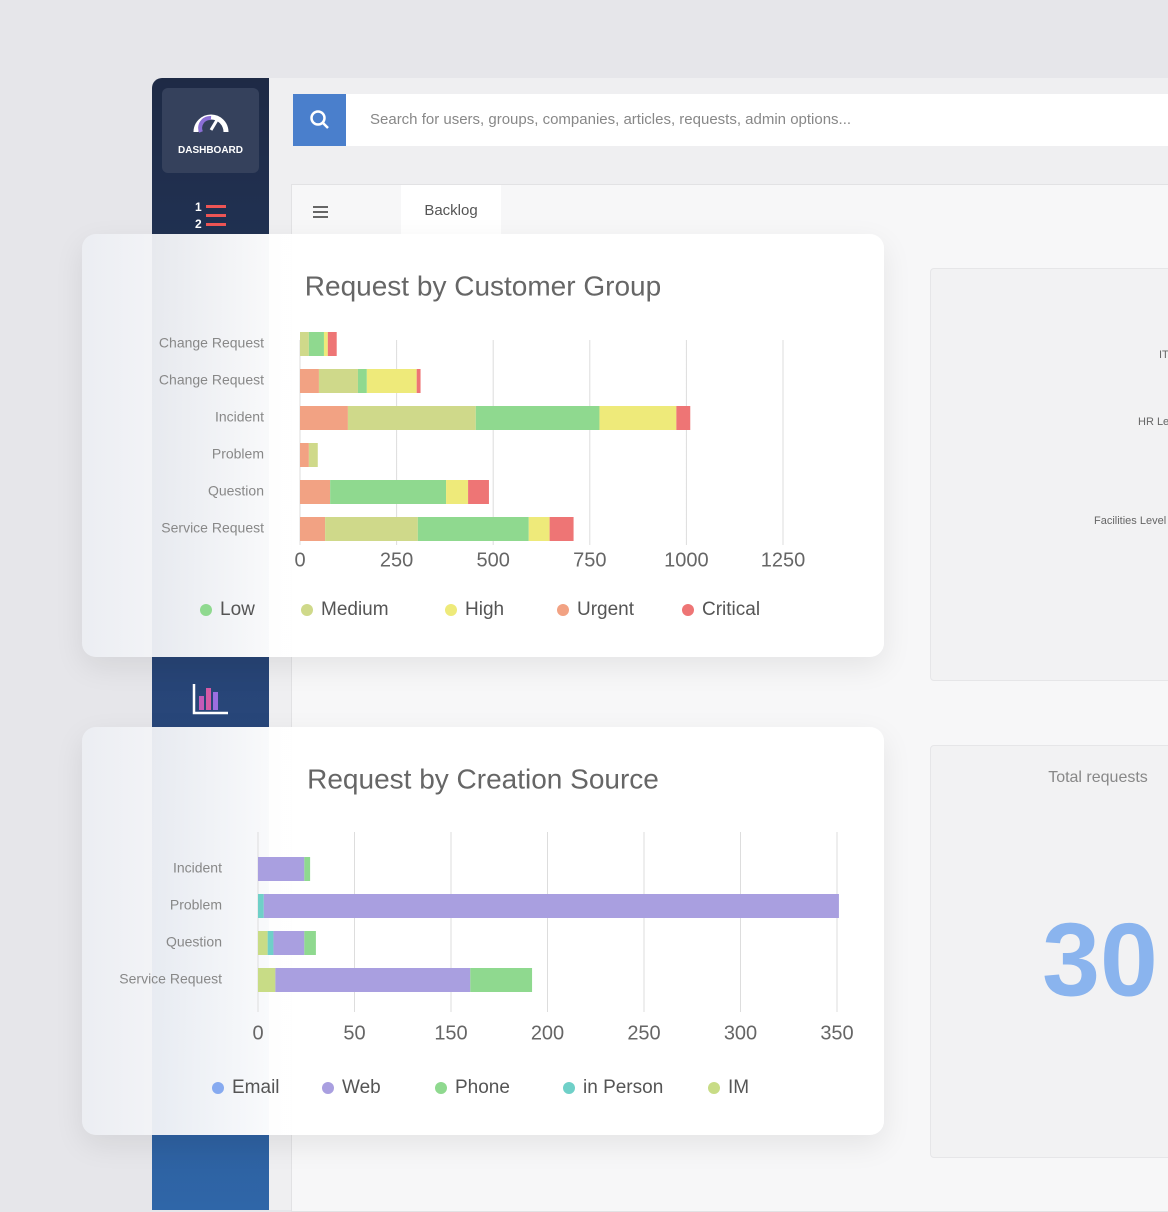 The height and width of the screenshot is (1212, 1168). I want to click on search-icon, so click(319, 119).